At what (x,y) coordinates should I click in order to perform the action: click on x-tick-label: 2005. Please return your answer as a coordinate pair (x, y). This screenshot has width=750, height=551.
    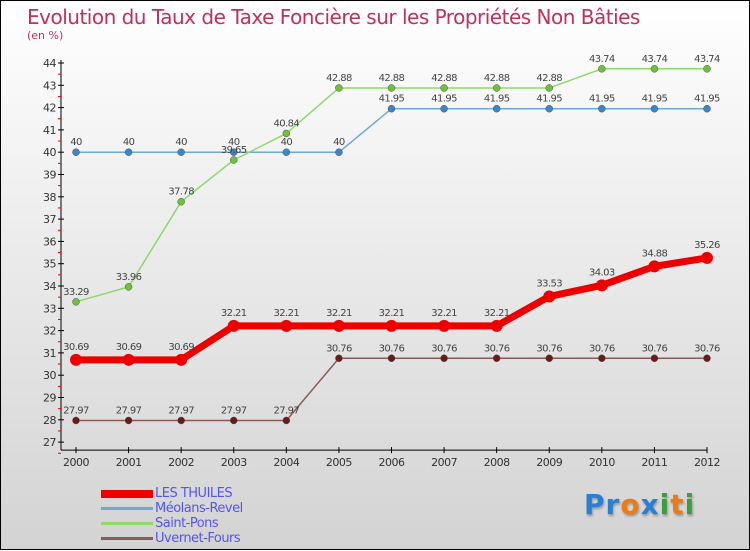
    Looking at the image, I should click on (339, 462).